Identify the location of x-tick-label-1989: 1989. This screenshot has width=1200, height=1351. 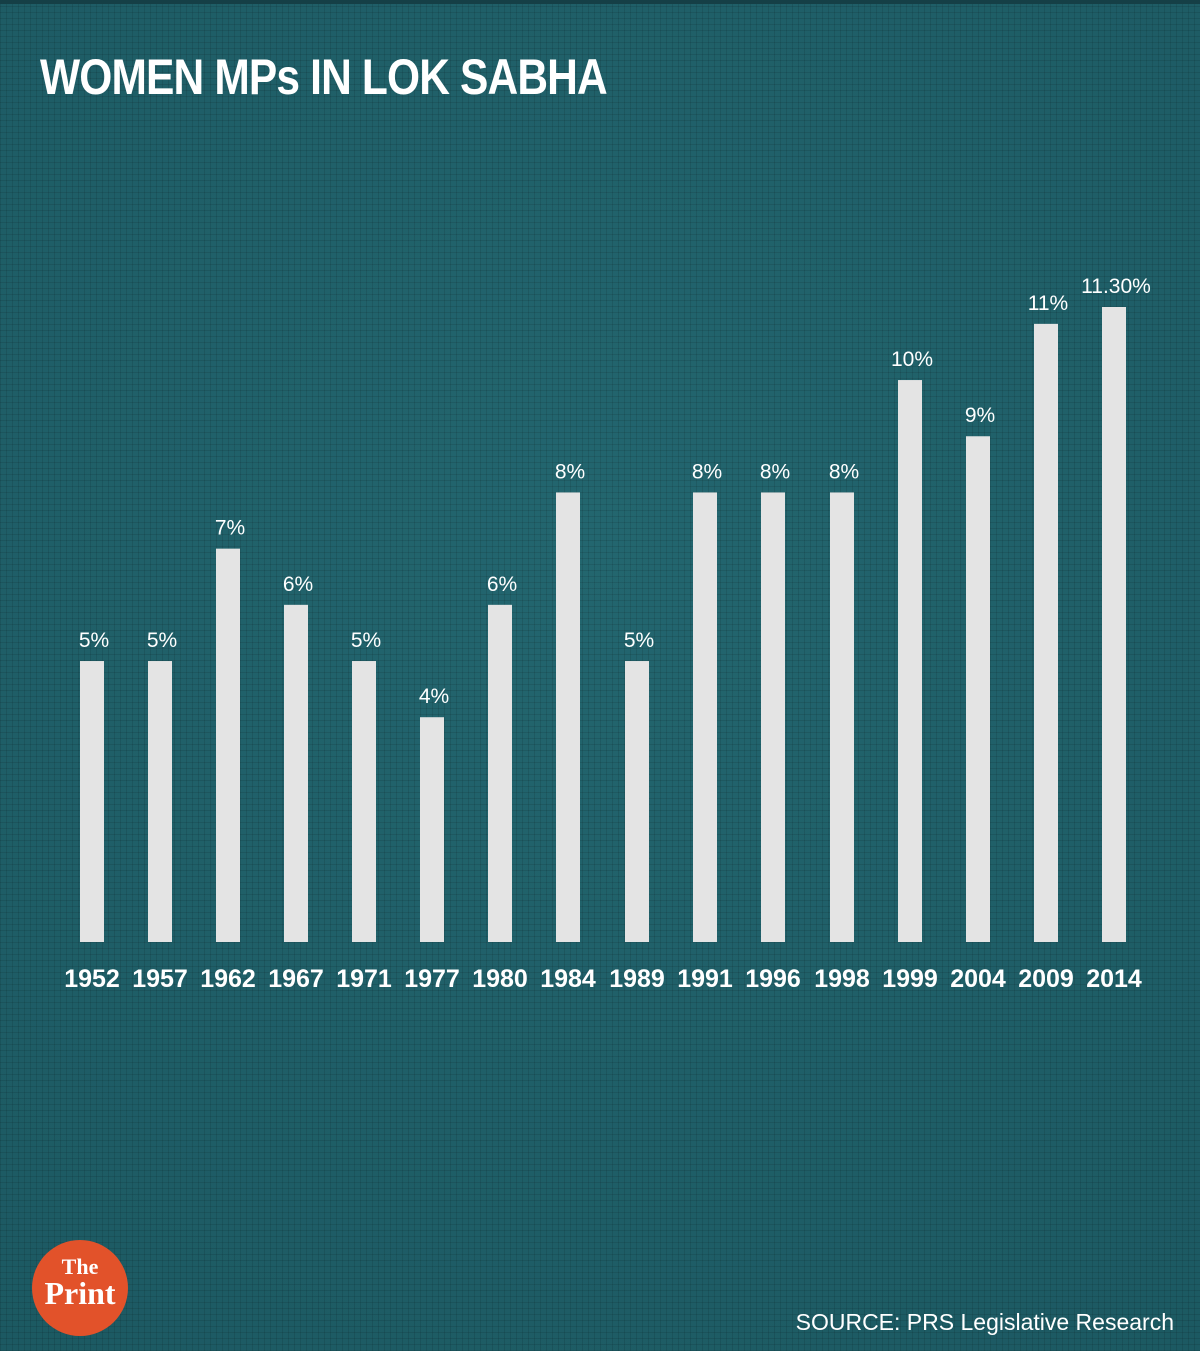
(637, 979).